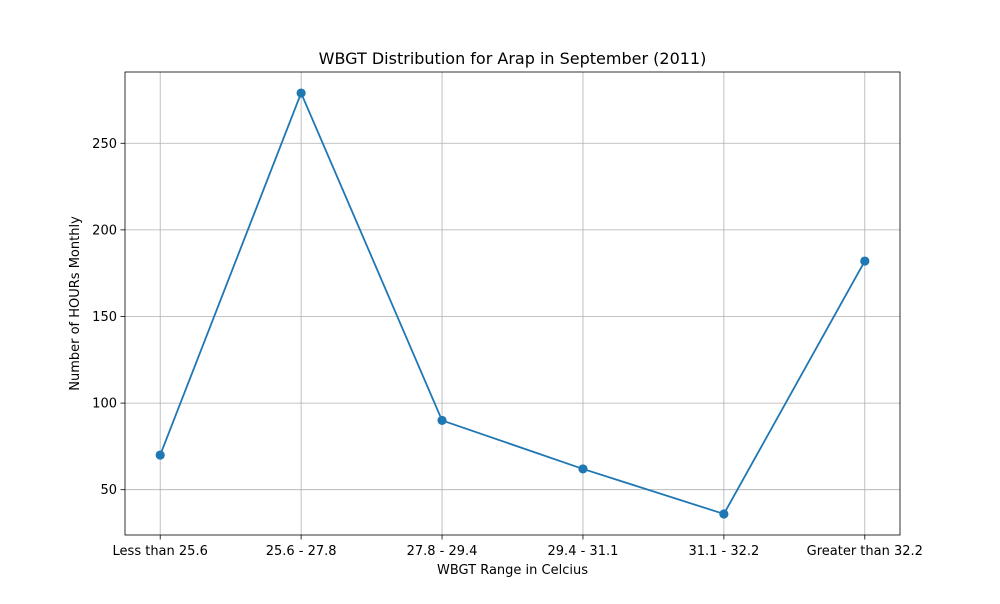 This screenshot has width=1000, height=604. I want to click on y-tick-label: 150, so click(104, 317).